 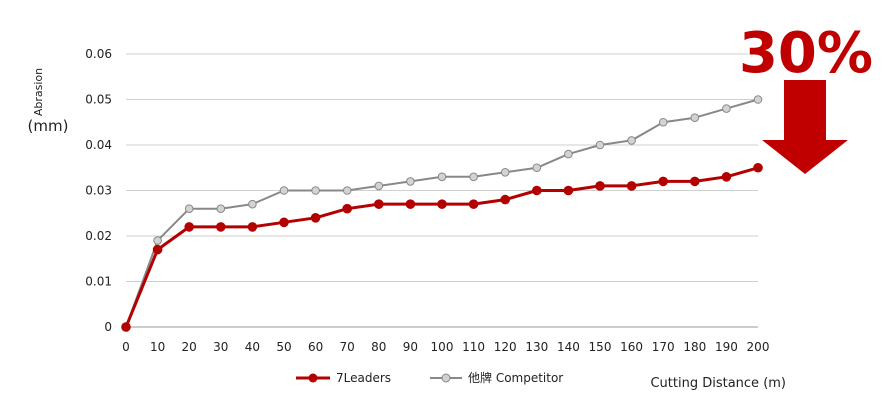 What do you see at coordinates (98, 236) in the screenshot?
I see `y-tick-label: 0.02` at bounding box center [98, 236].